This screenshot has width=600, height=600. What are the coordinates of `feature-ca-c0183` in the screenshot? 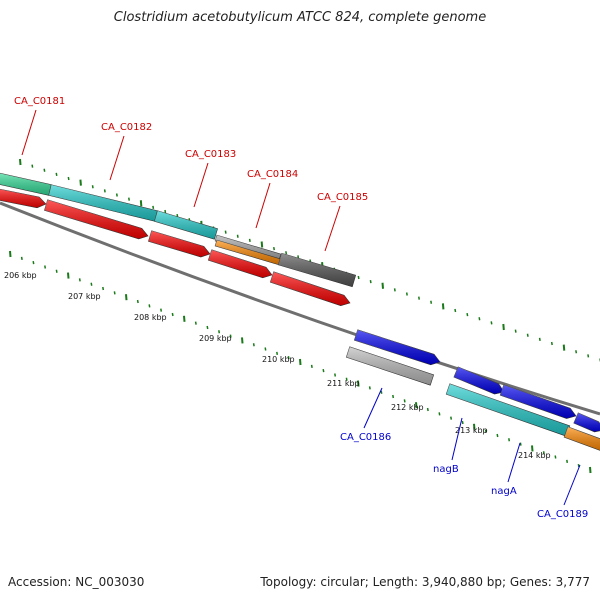 It's located at (186, 225).